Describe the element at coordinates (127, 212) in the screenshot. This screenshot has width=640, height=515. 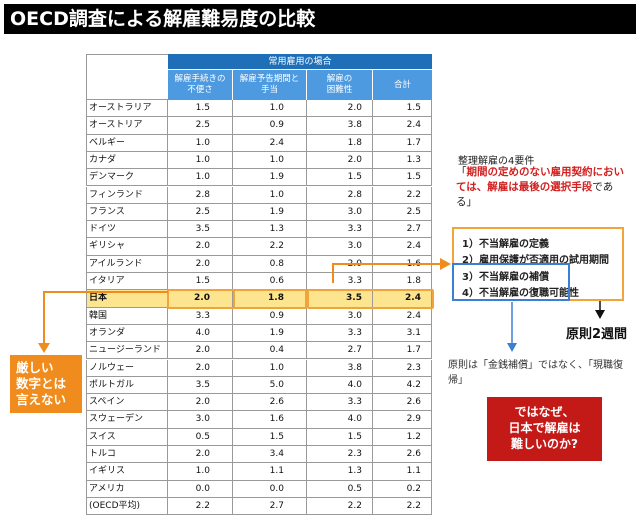
I see `country-cell: フランス` at that location.